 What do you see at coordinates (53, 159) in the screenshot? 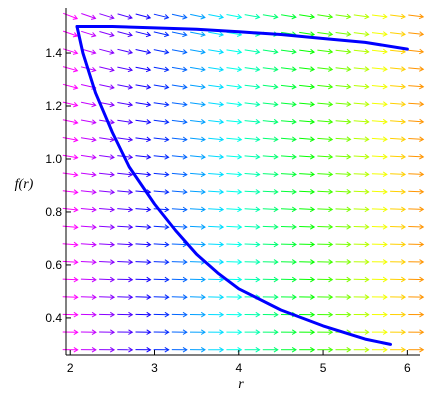
I see `y-tick-label: 1.0` at bounding box center [53, 159].